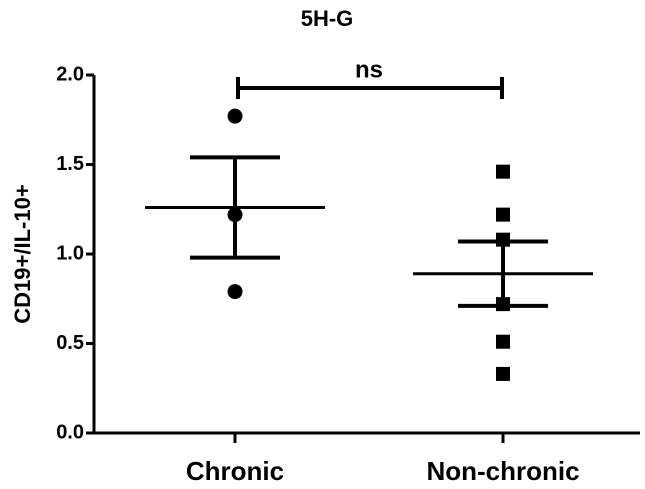 Image resolution: width=645 pixels, height=489 pixels. What do you see at coordinates (70, 74) in the screenshot?
I see `y-tick-label: 2.0` at bounding box center [70, 74].